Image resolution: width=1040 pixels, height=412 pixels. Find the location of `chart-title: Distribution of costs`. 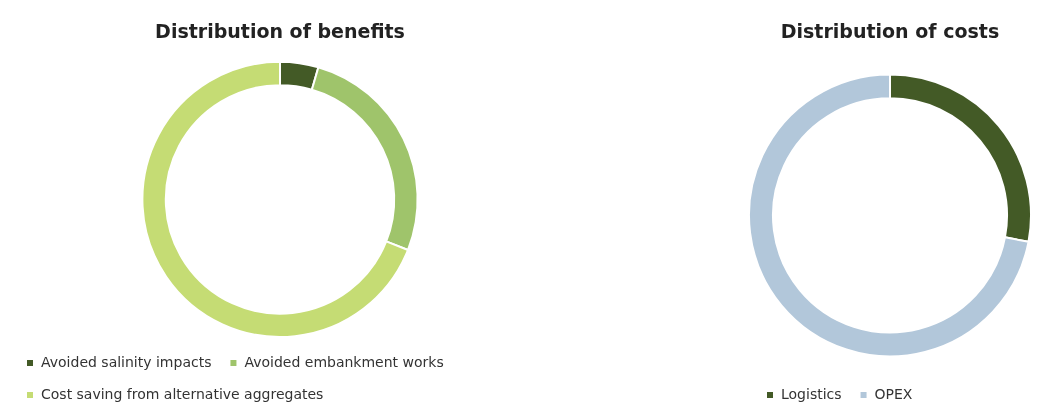

chart-title: Distribution of costs is located at coordinates (890, 31).